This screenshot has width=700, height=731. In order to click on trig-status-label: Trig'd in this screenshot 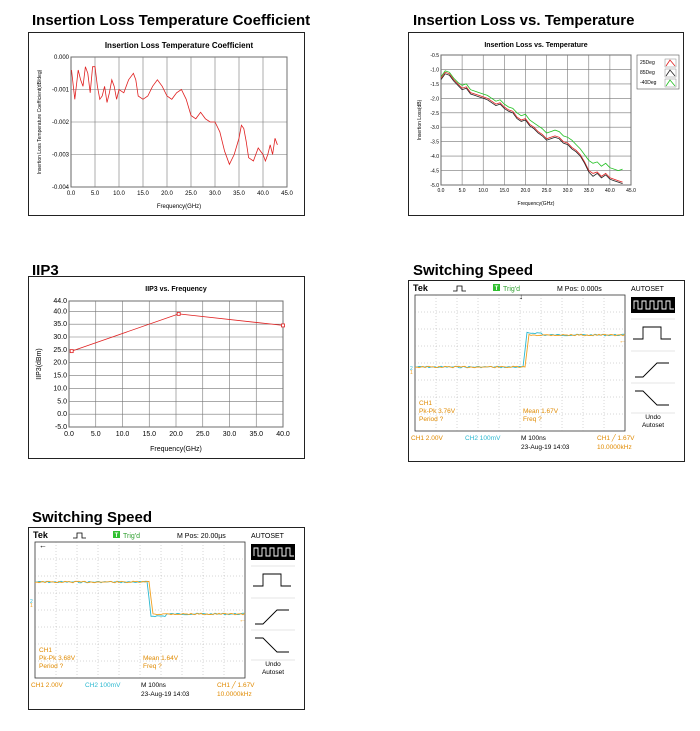, I will do `click(131, 536)`.